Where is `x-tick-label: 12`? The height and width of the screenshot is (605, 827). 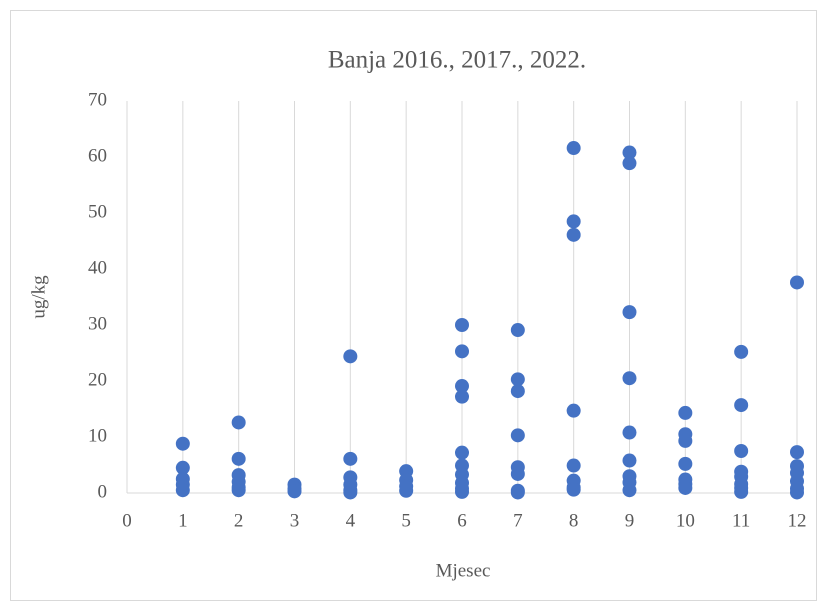
x-tick-label: 12 is located at coordinates (797, 520).